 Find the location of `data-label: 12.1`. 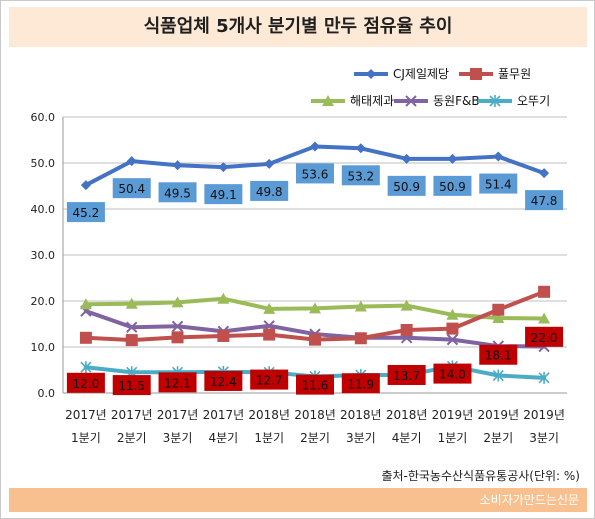

data-label: 12.1 is located at coordinates (177, 383).